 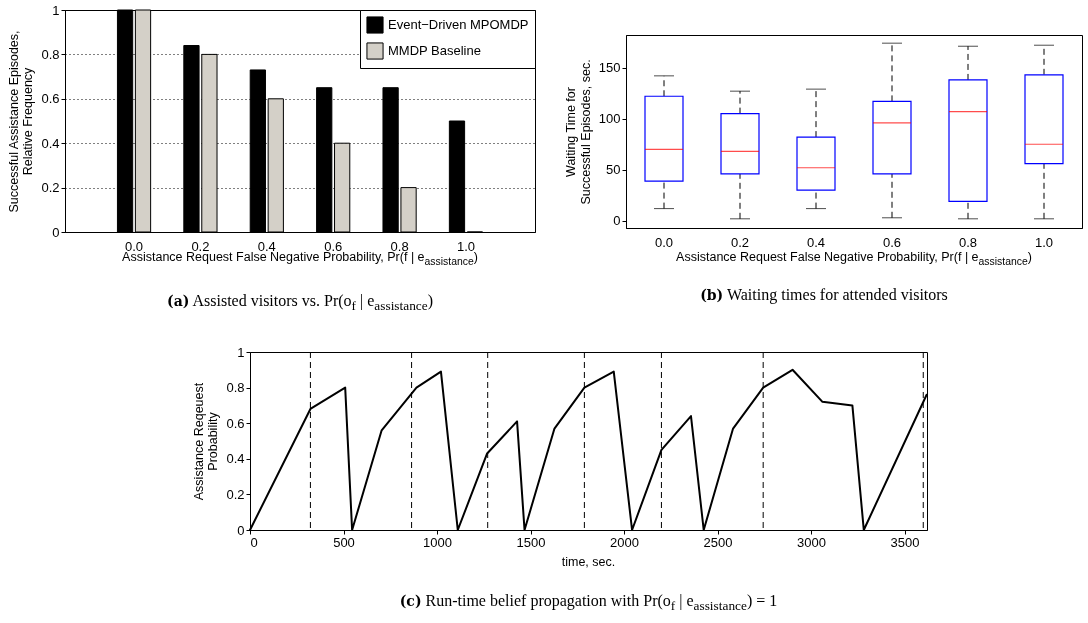 I want to click on y-tick-label: 100, so click(x=609, y=119).